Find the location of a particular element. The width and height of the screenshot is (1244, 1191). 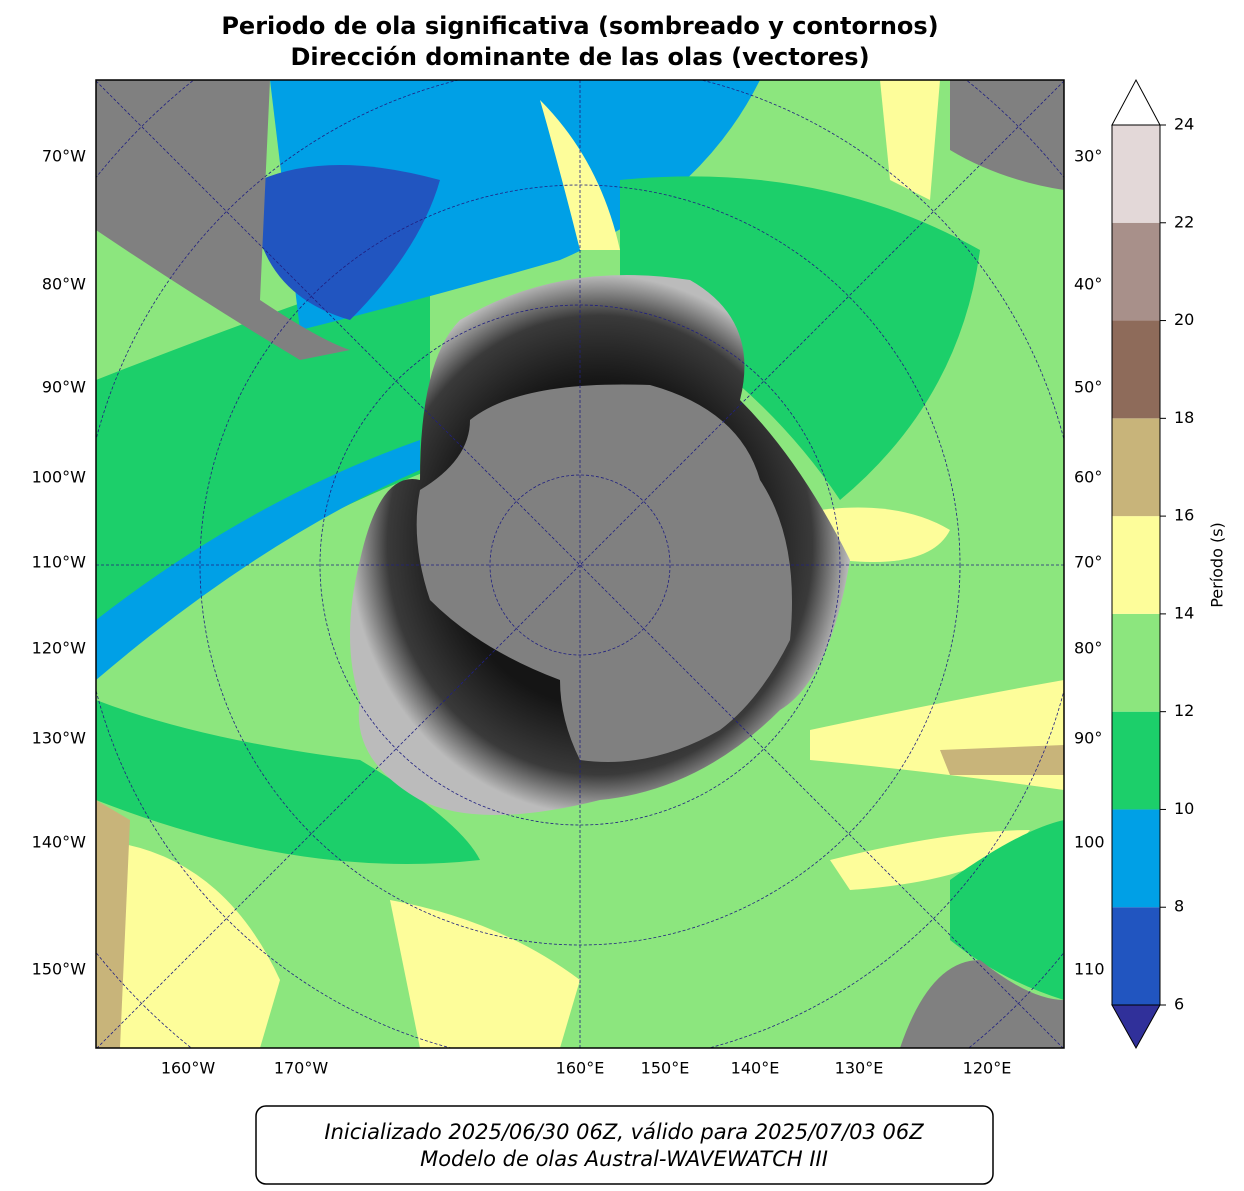

lon-label: 160°E is located at coordinates (580, 1068).